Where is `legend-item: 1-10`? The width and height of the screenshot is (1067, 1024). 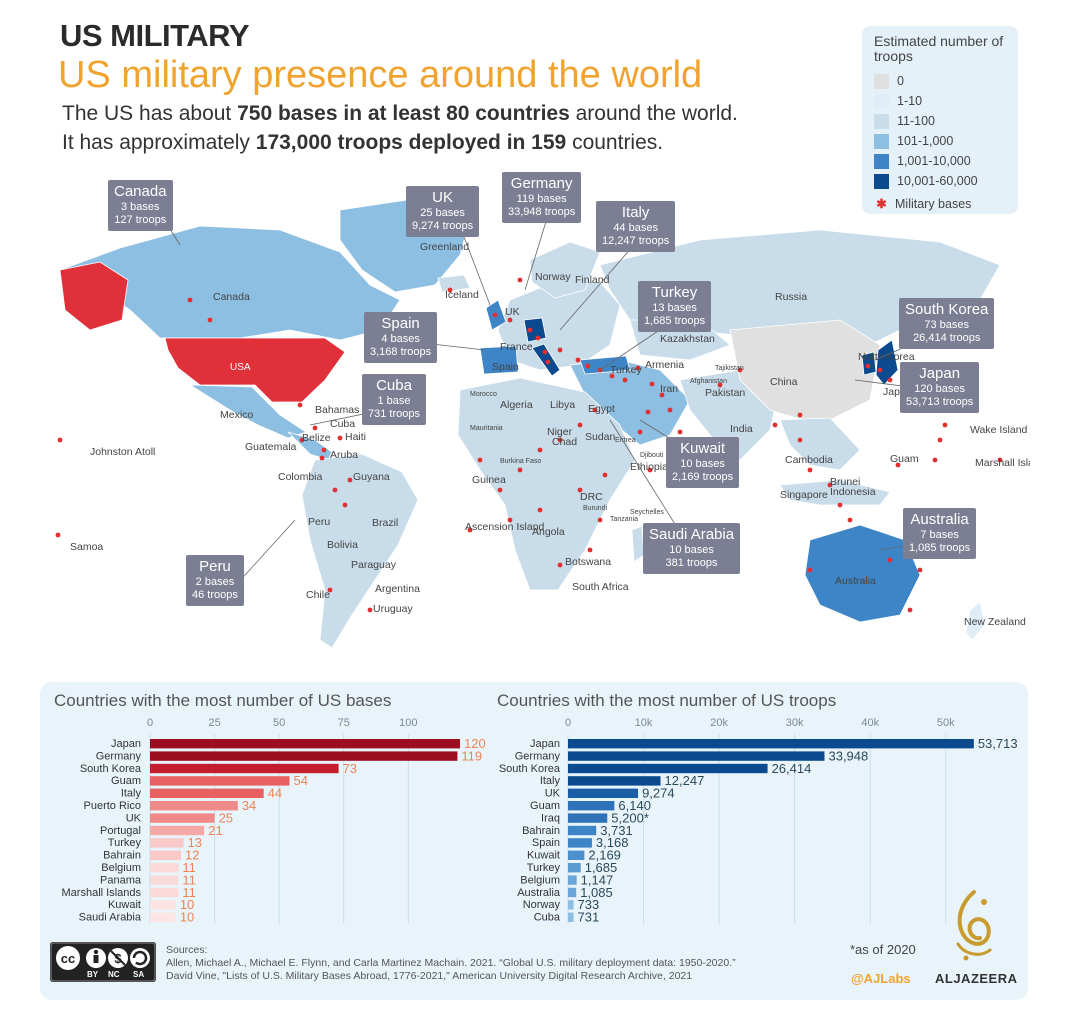 legend-item: 1-10 is located at coordinates (898, 102).